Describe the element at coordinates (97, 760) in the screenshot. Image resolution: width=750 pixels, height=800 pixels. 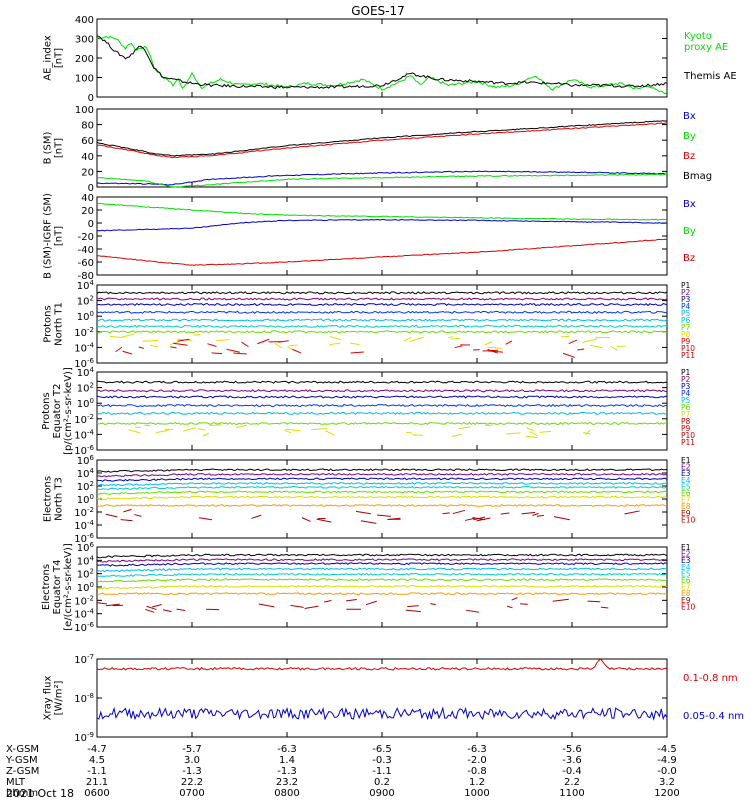
I see `x-tick-label: 4.5` at that location.